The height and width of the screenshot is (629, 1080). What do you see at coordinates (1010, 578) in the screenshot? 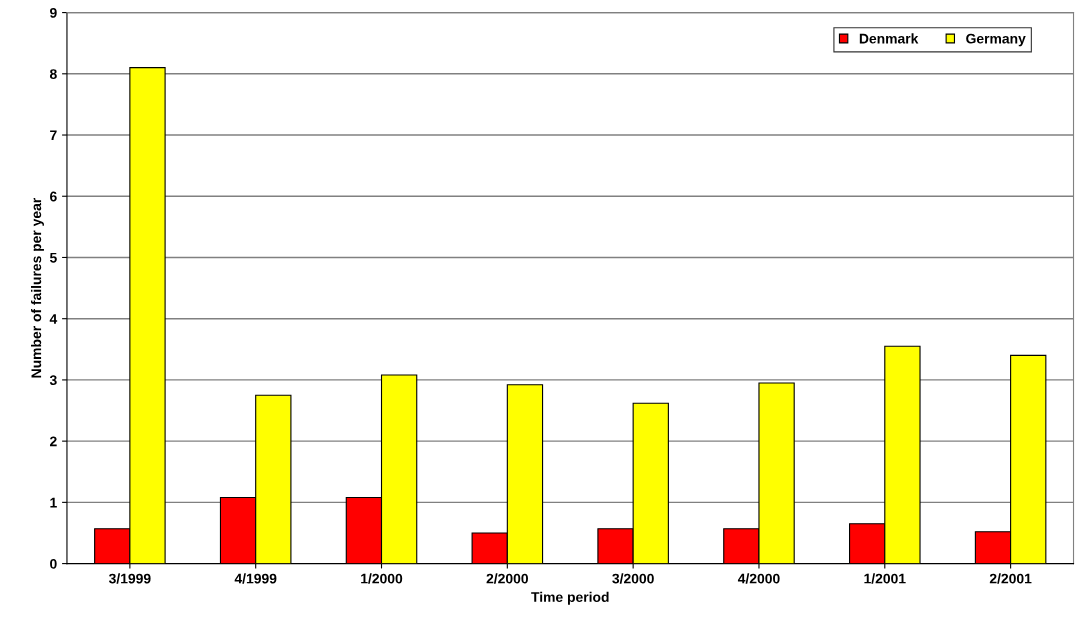
I see `x-tick-label: 2/2001` at bounding box center [1010, 578].